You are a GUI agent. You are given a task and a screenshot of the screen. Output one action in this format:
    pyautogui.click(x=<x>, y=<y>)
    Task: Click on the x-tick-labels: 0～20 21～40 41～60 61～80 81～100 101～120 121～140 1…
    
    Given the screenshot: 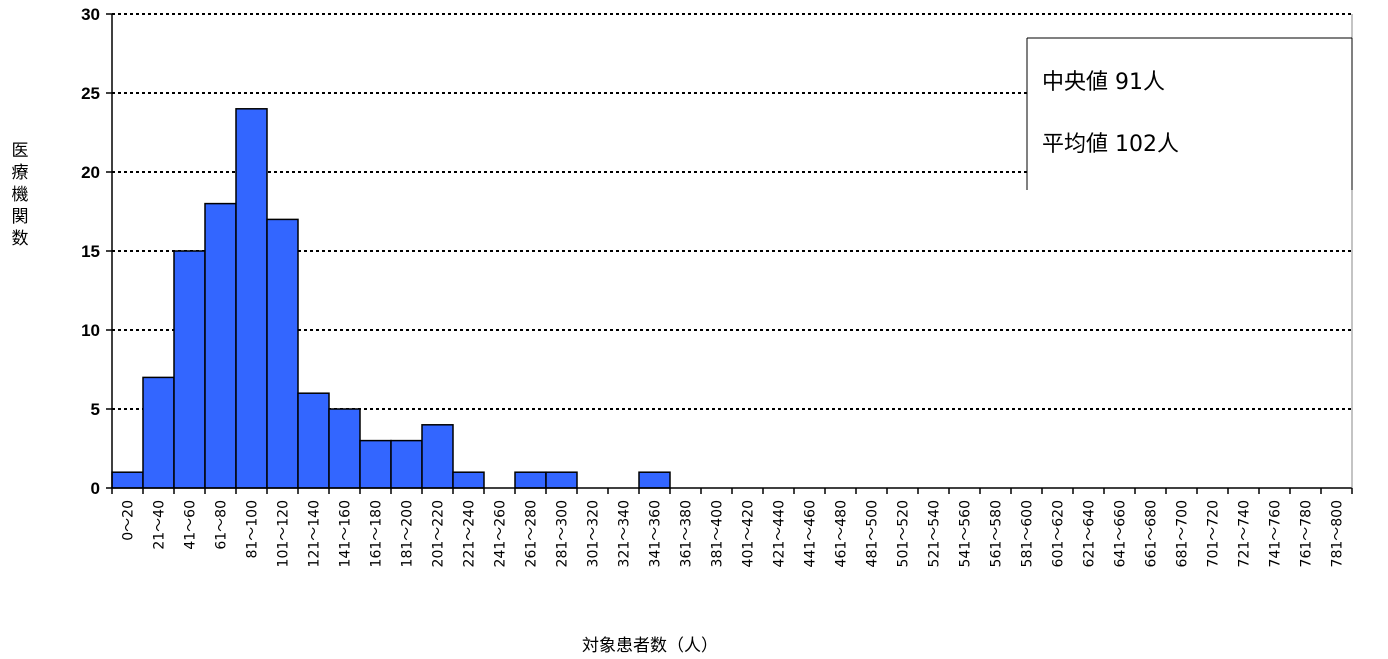 What is the action you would take?
    pyautogui.click(x=733, y=533)
    